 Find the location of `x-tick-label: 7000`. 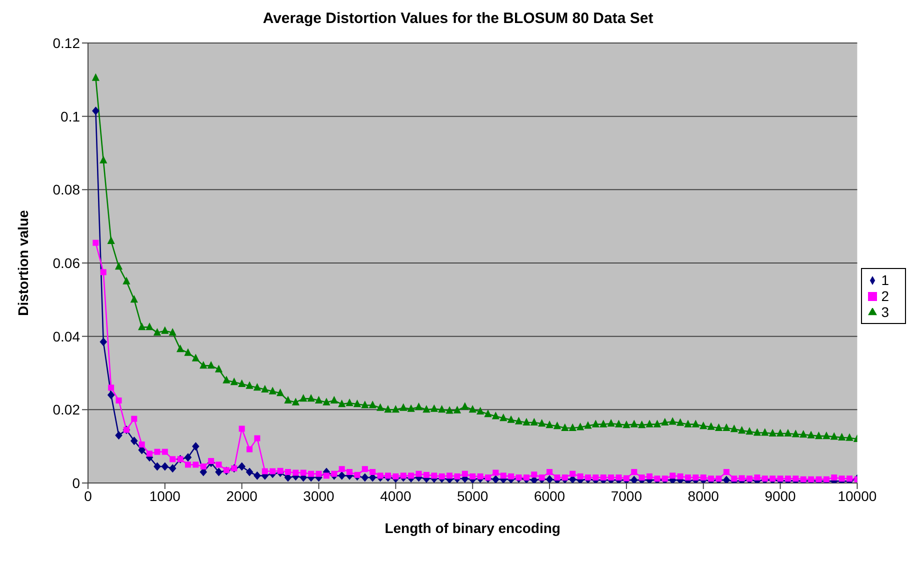

x-tick-label: 7000 is located at coordinates (626, 496).